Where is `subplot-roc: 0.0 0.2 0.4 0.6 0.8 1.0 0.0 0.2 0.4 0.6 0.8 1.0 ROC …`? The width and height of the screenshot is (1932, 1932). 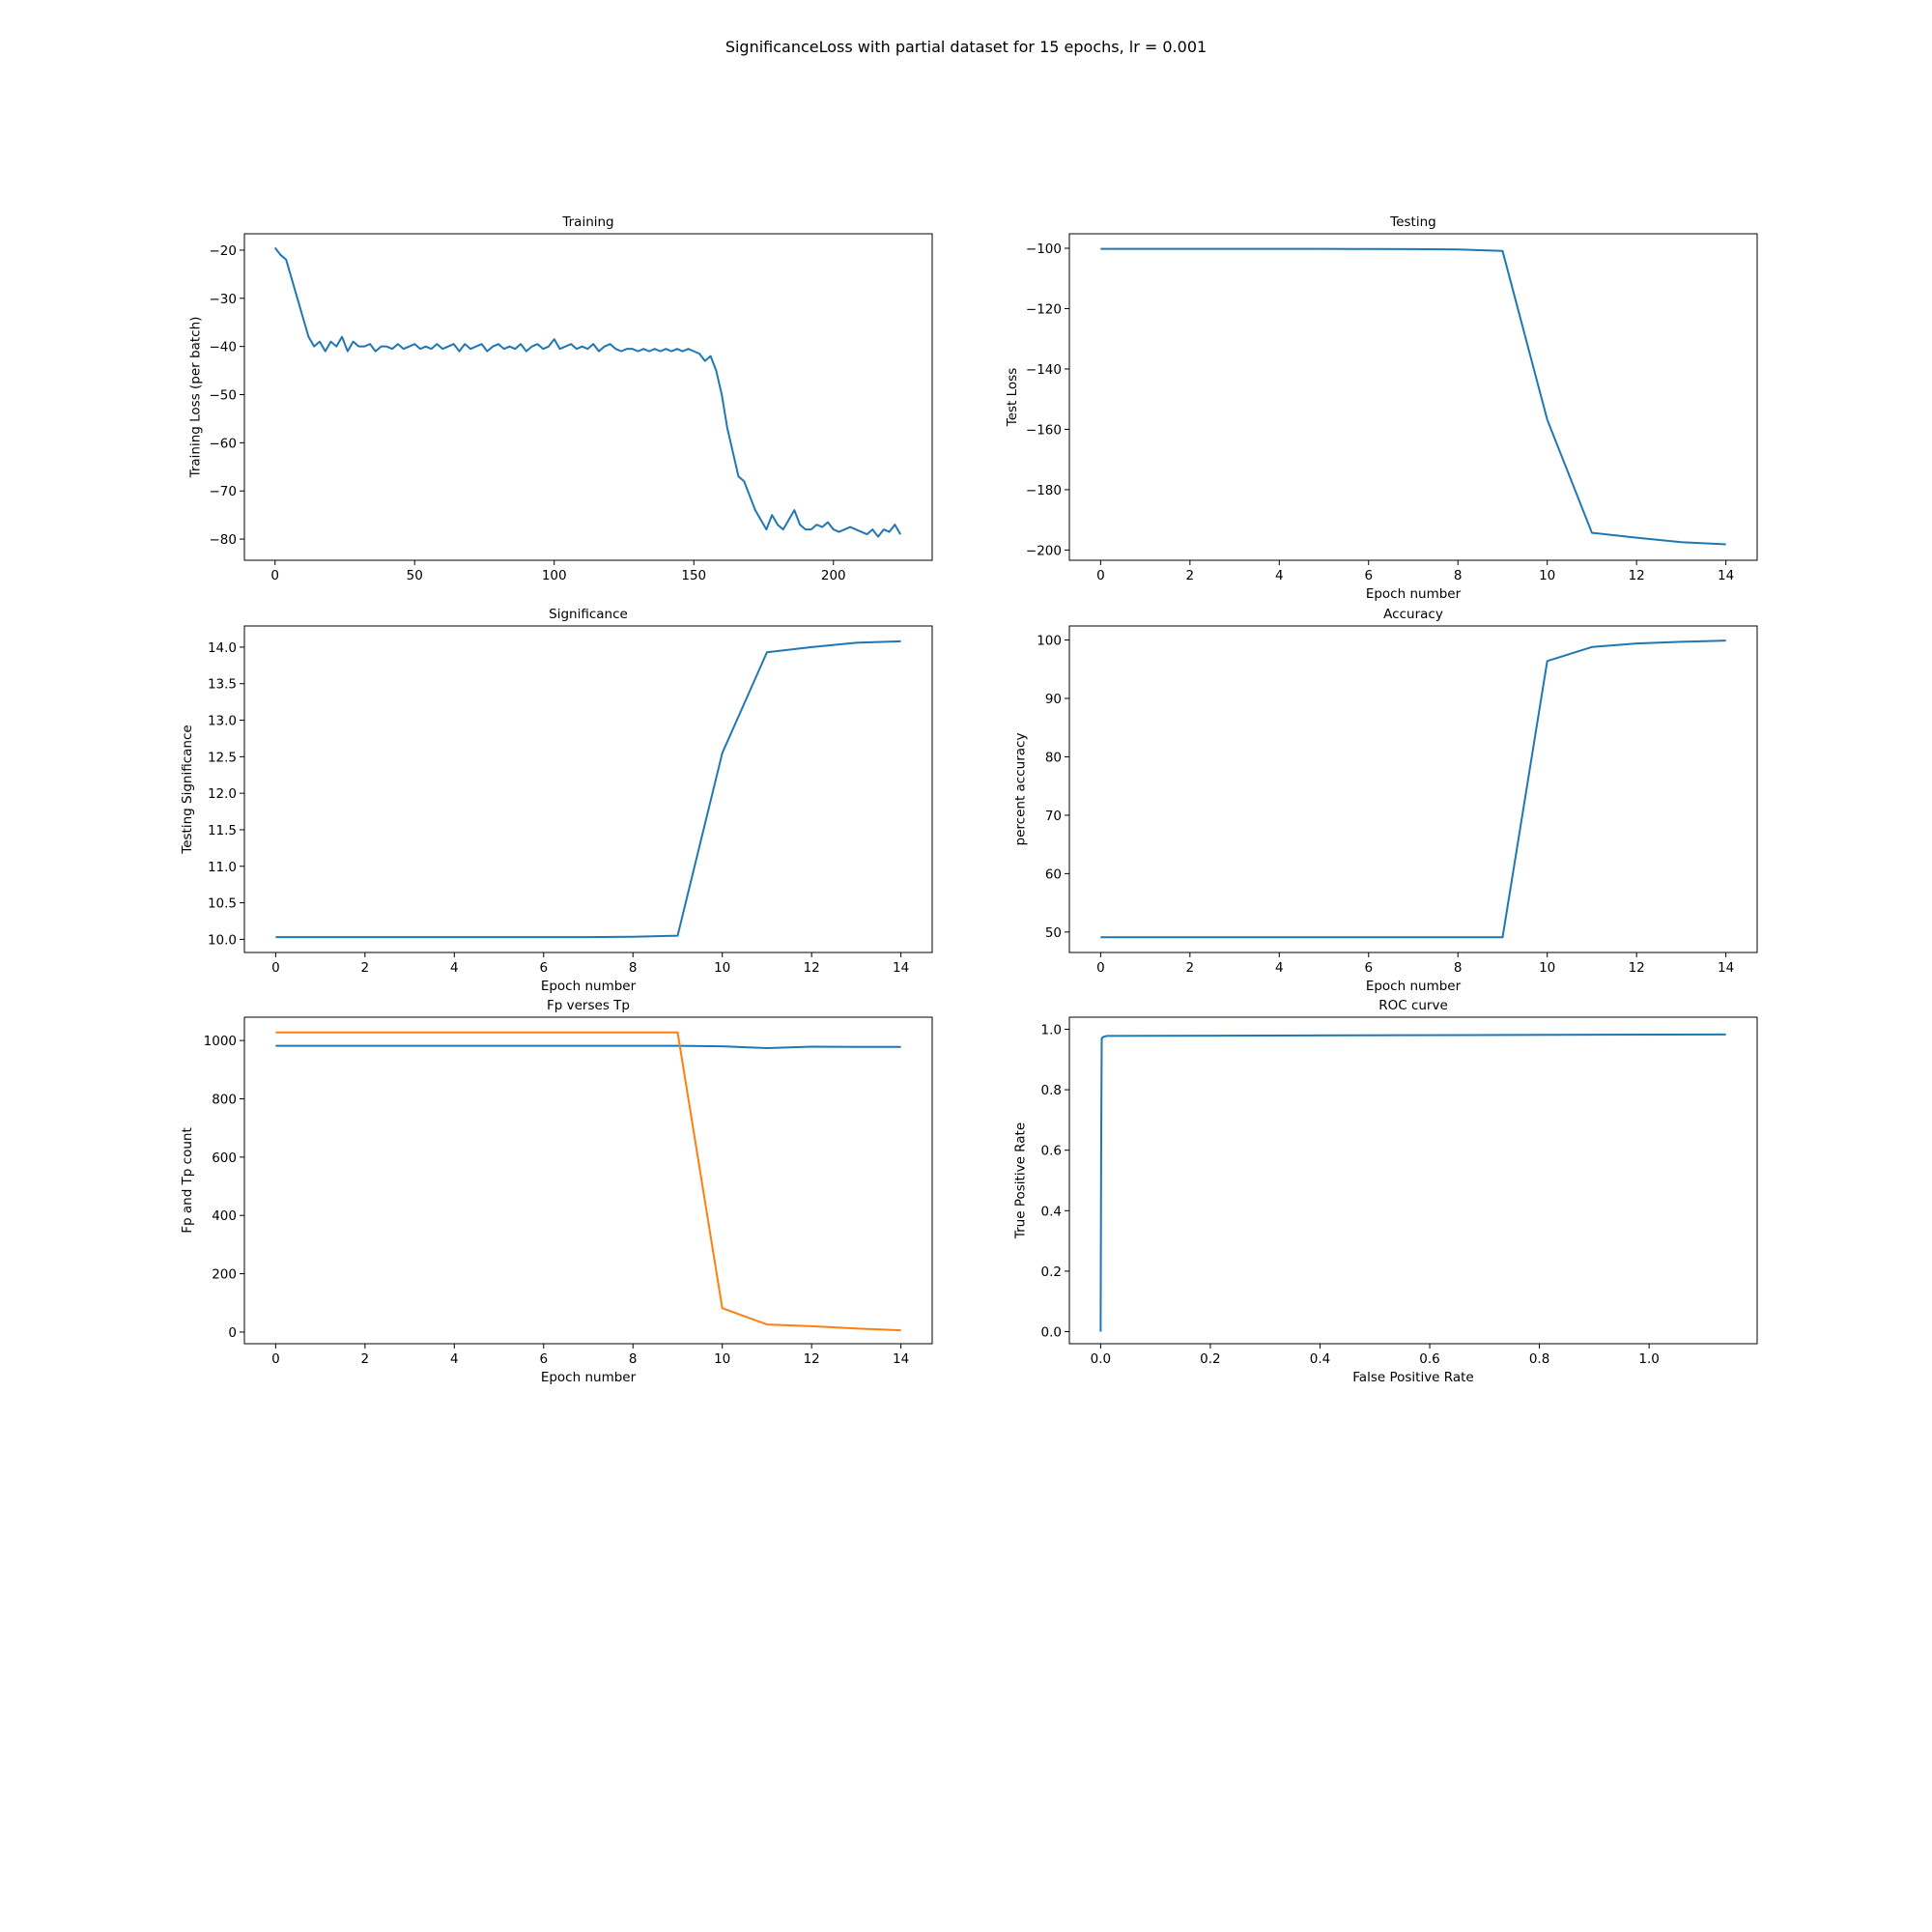
subplot-roc: 0.0 0.2 0.4 0.6 0.8 1.0 0.0 0.2 0.4 0.6 0.8 1.0 ROC … is located at coordinates (1385, 1191).